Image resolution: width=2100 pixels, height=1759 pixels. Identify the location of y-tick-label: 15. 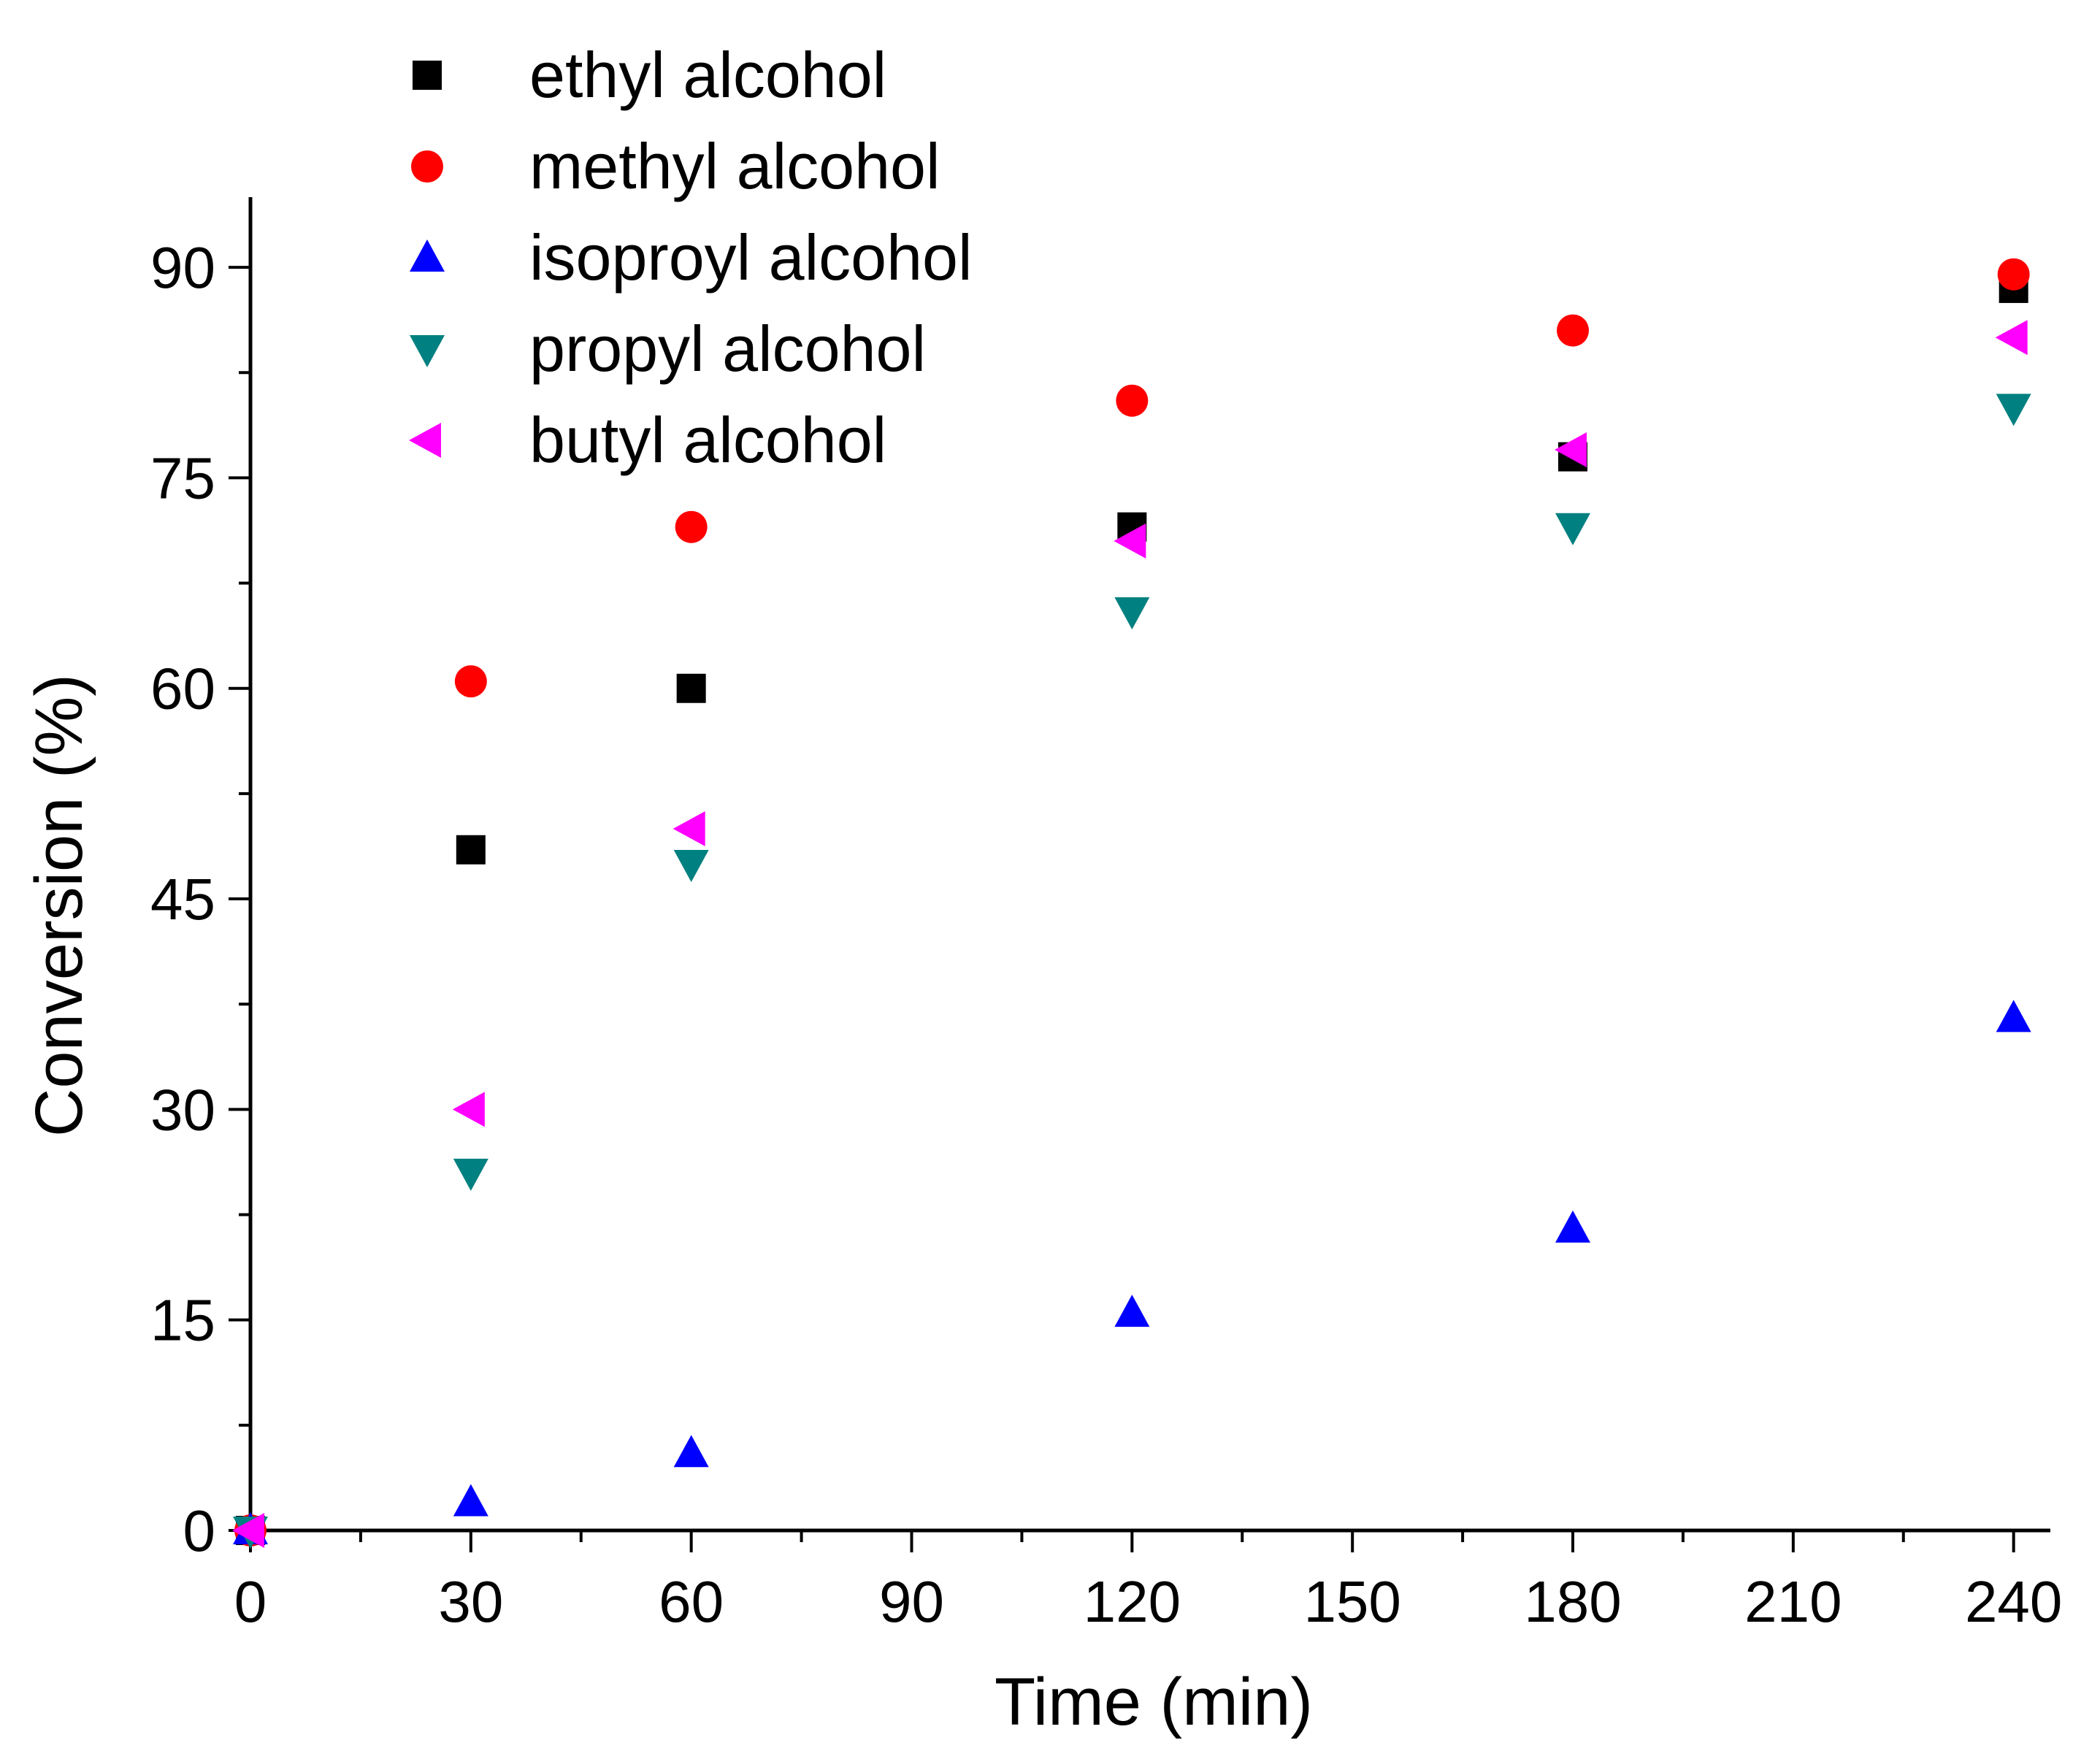
(182, 1320).